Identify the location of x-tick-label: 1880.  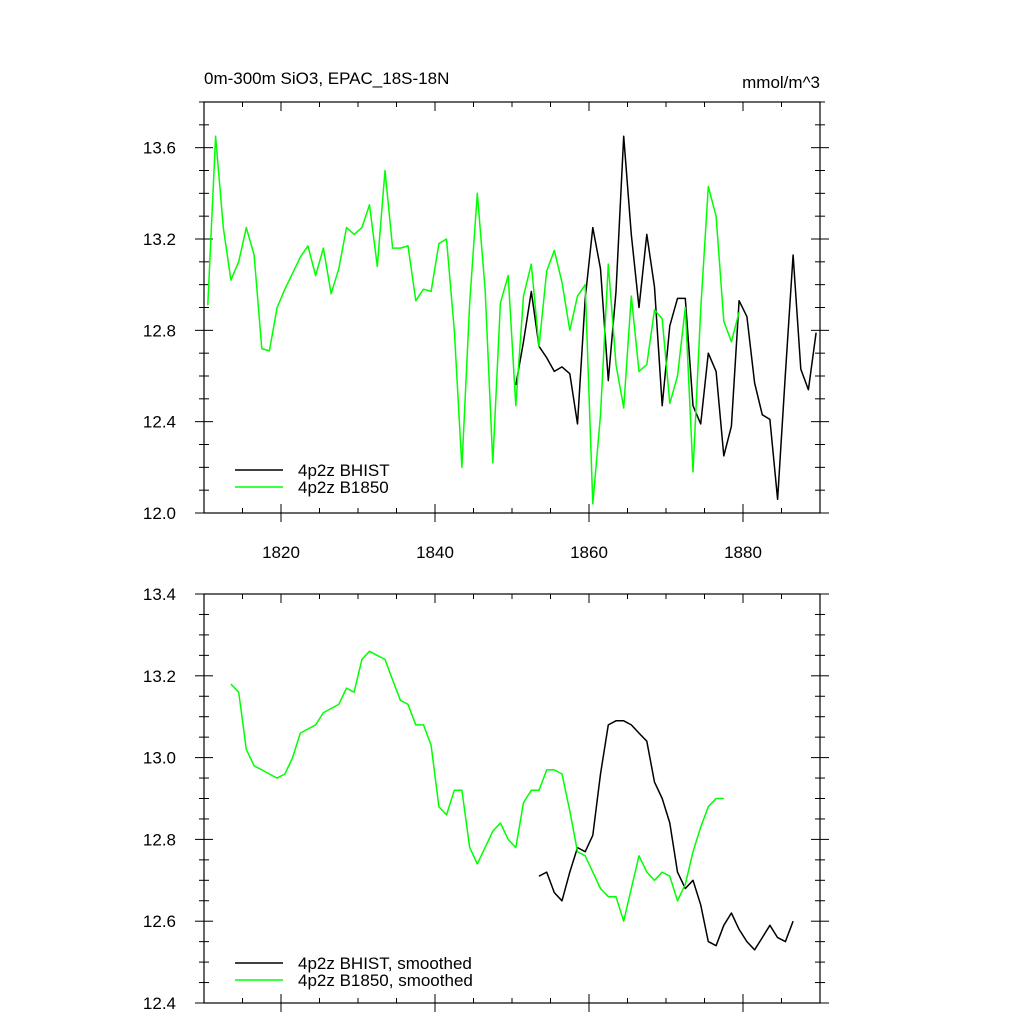
(743, 552).